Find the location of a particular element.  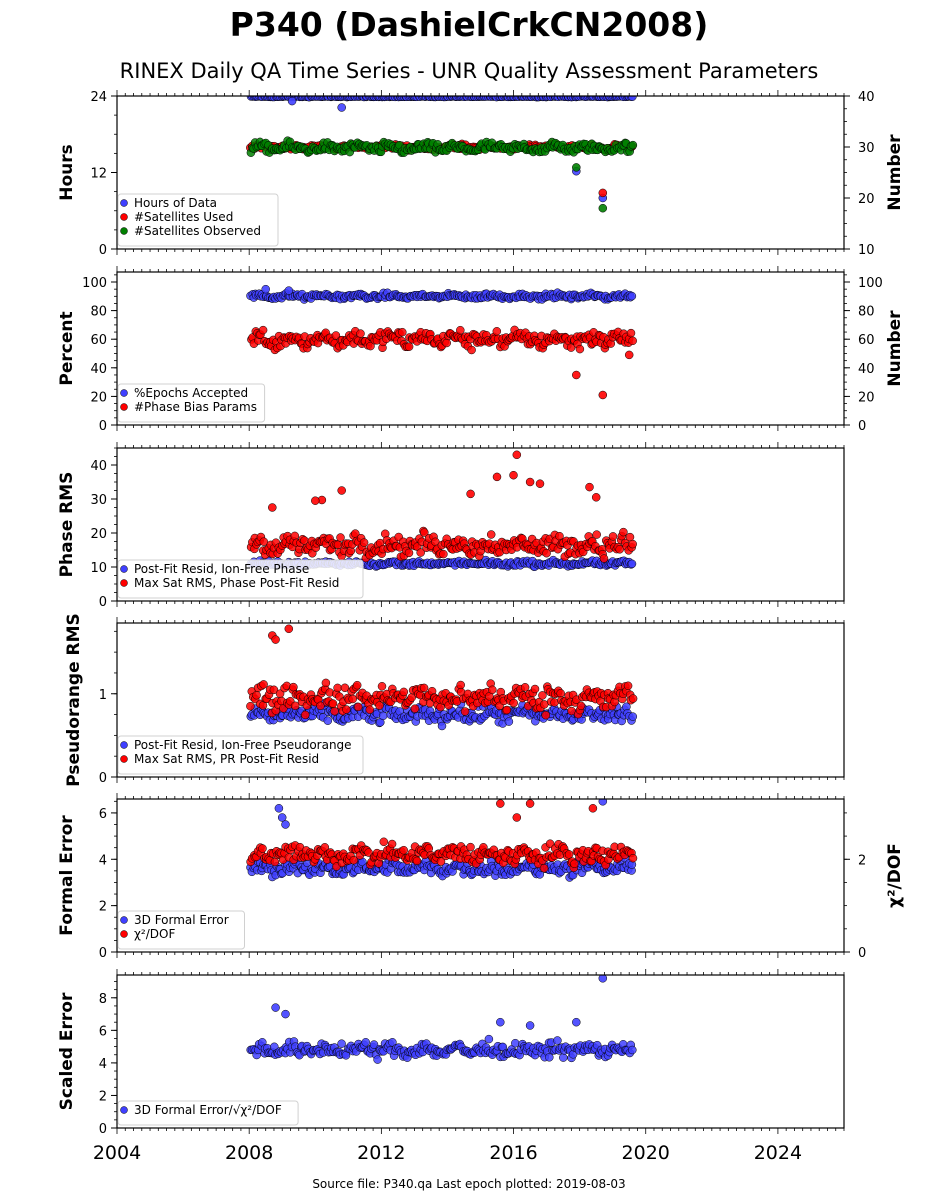

legend-entry: %Epochs Accepted is located at coordinates (191, 393).